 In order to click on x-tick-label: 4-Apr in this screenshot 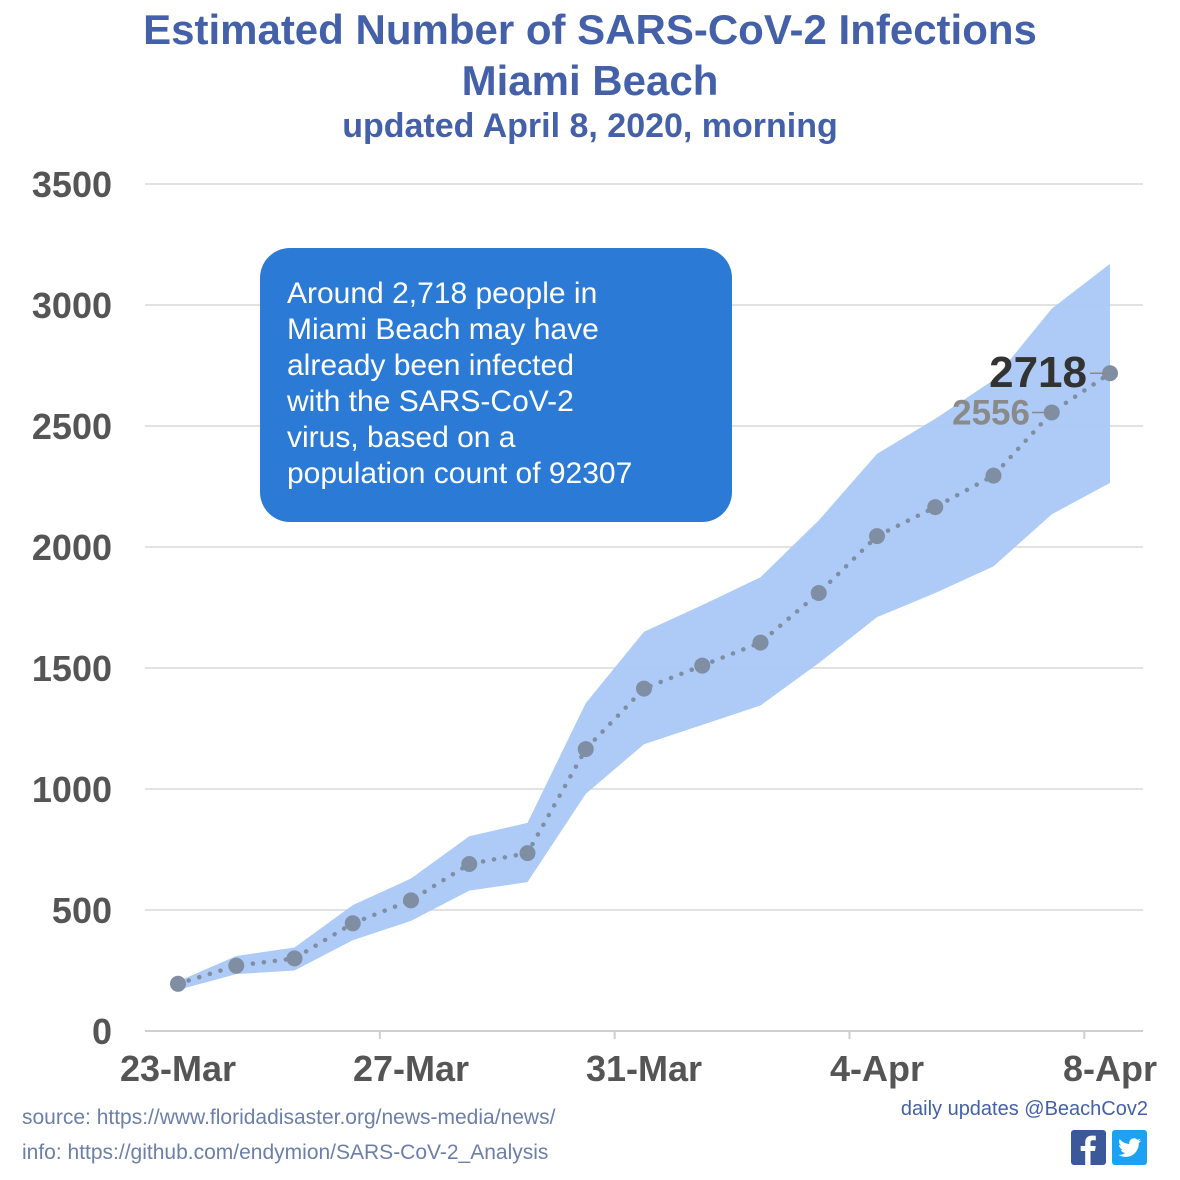, I will do `click(877, 1068)`.